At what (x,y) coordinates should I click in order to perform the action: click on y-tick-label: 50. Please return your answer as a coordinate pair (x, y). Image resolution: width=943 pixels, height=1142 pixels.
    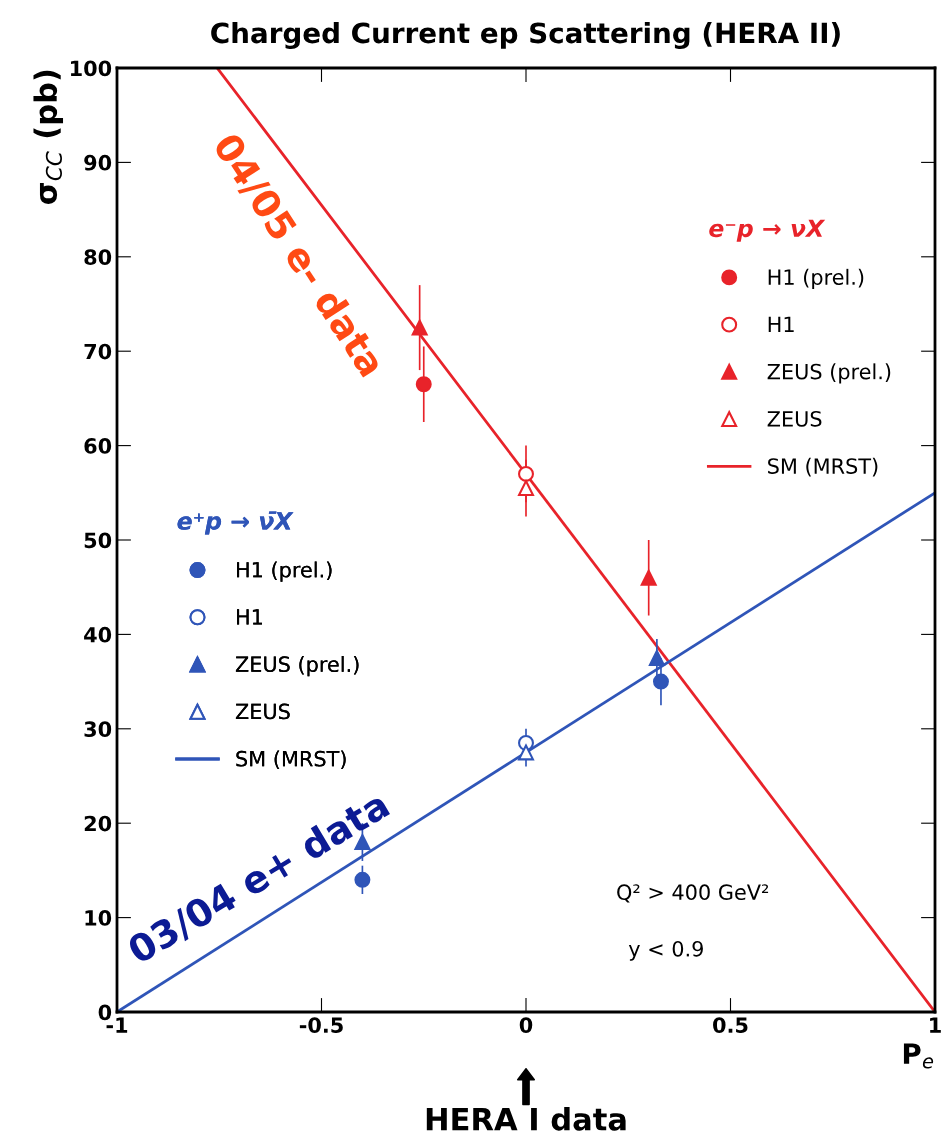
    Looking at the image, I should click on (98, 540).